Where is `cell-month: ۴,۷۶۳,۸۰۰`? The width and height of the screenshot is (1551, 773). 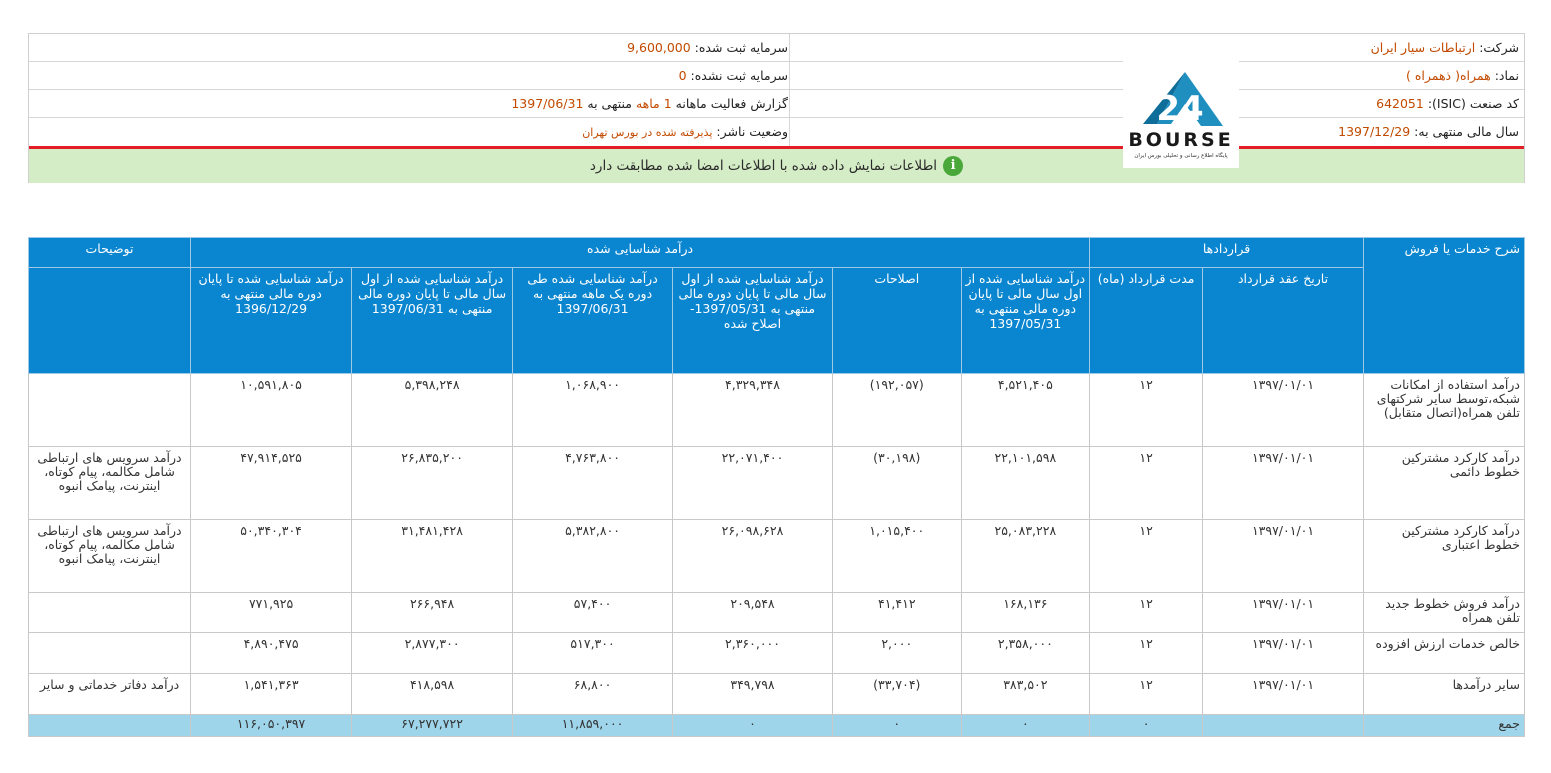
cell-month: ۴,۷۶۳,۸۰۰ is located at coordinates (593, 483).